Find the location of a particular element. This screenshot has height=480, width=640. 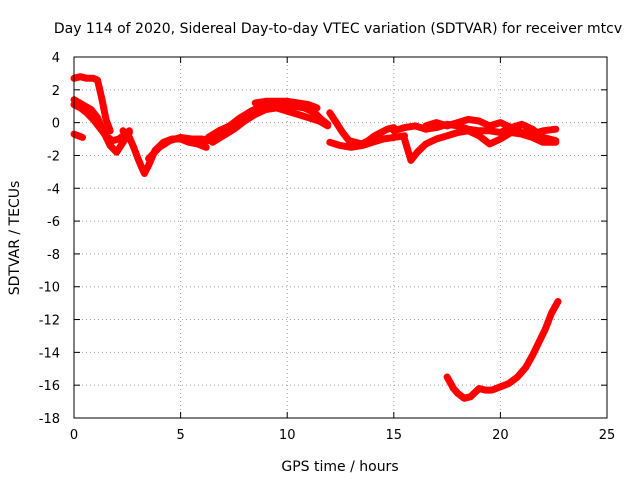

series-track-n is located at coordinates (491, 126).